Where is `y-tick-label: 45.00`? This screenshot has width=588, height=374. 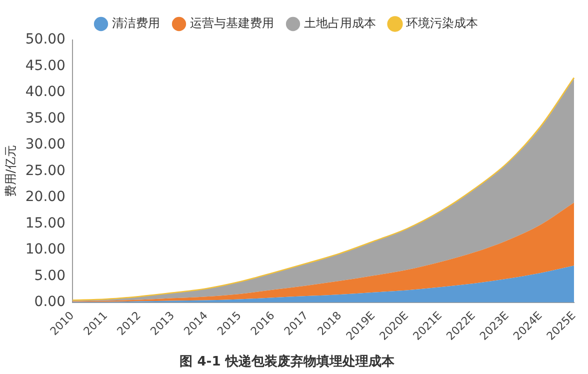 y-tick-label: 45.00 is located at coordinates (45, 66).